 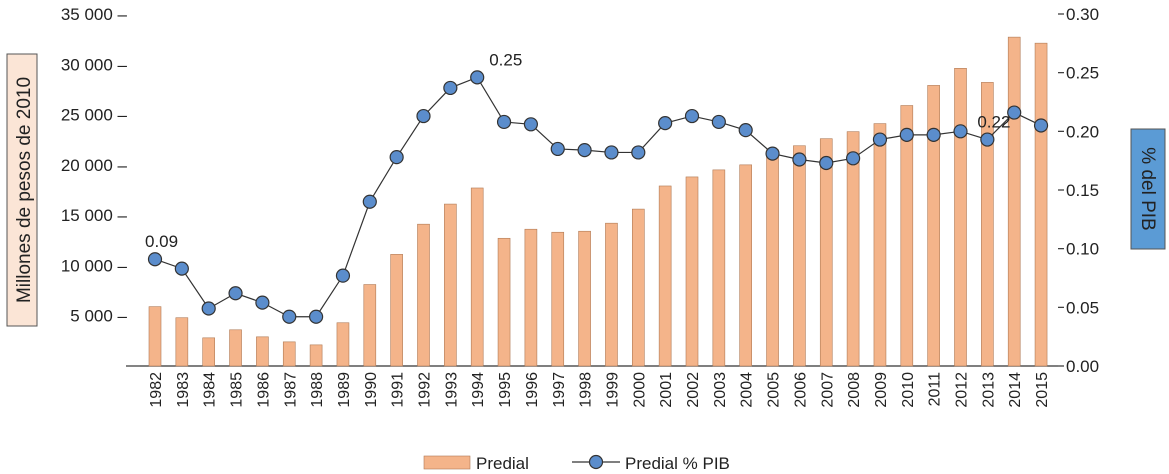 What do you see at coordinates (584, 298) in the screenshot?
I see `bar-1998` at bounding box center [584, 298].